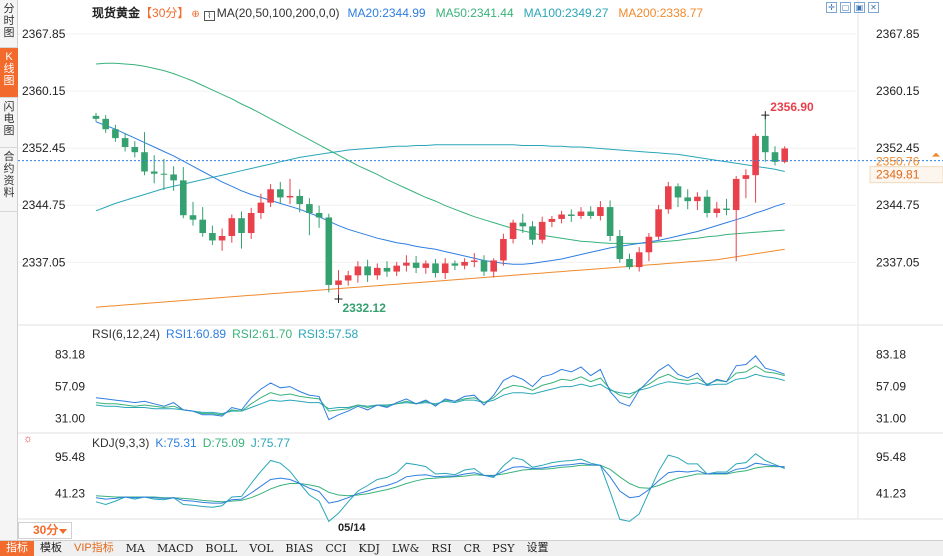  Describe the element at coordinates (936, 154) in the screenshot. I see `price-alert-icon` at that location.